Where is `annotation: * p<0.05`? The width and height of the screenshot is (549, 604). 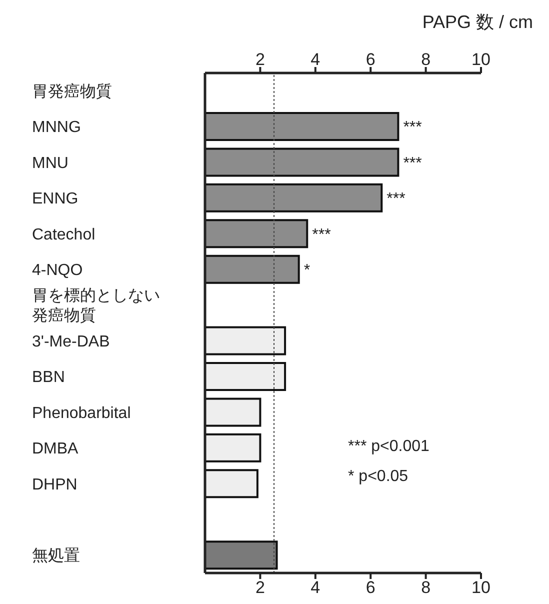 annotation: * p<0.05 is located at coordinates (378, 477).